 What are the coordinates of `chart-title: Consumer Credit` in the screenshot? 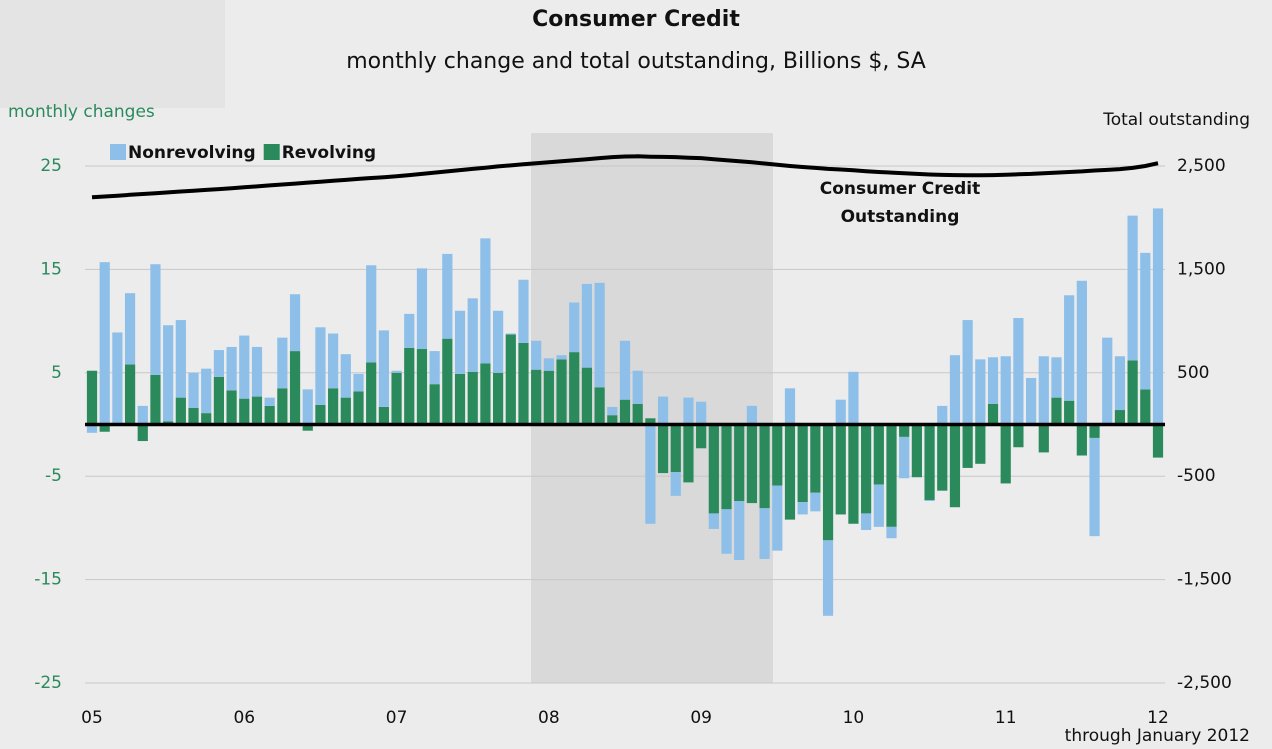 It's located at (636, 19).